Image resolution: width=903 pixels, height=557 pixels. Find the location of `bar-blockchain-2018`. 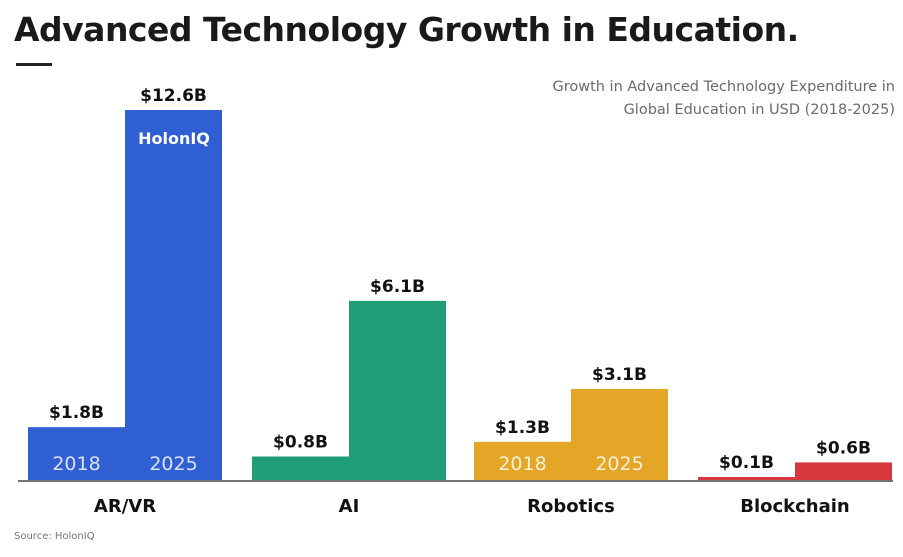

bar-blockchain-2018 is located at coordinates (746, 478).